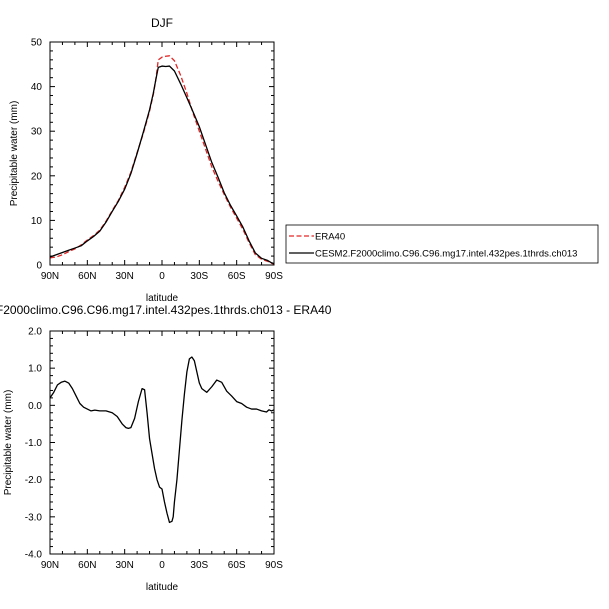 Image resolution: width=609 pixels, height=609 pixels. What do you see at coordinates (35, 406) in the screenshot?
I see `y-tick-label: 0.0` at bounding box center [35, 406].